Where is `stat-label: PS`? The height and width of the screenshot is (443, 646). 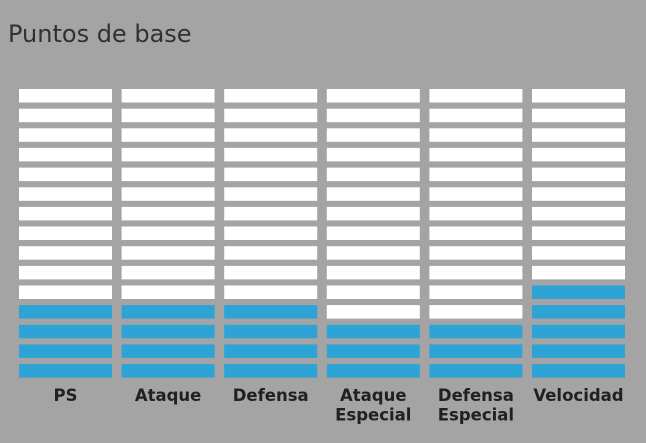
stat-label: PS is located at coordinates (66, 395).